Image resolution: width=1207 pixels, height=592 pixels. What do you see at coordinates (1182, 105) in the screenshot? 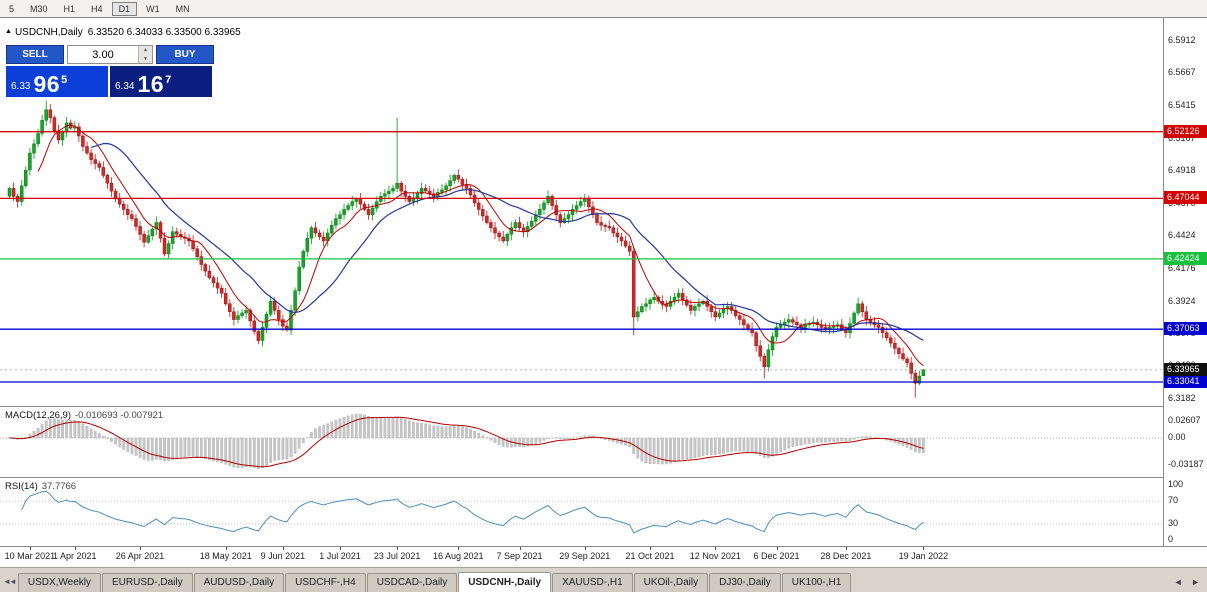
I see `price-axis-tick: 6.5415` at bounding box center [1182, 105].